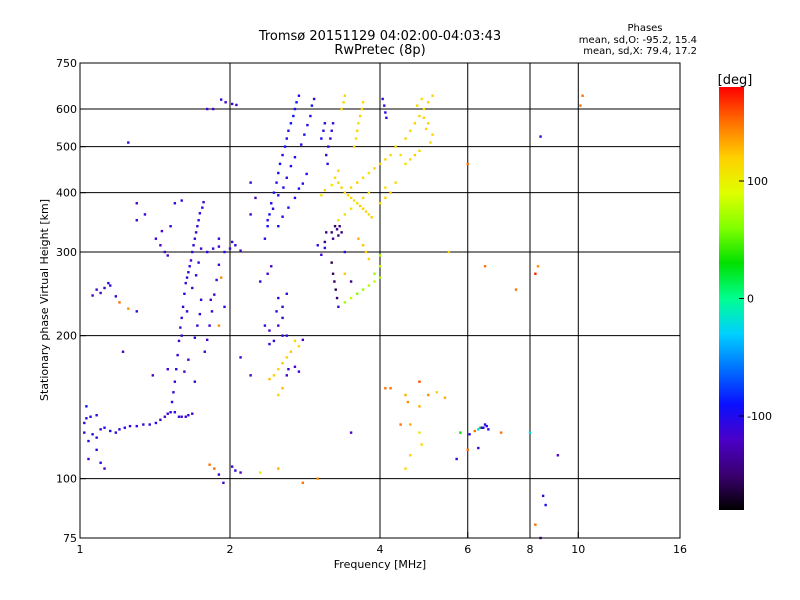 This screenshot has width=800, height=600. Describe the element at coordinates (578, 549) in the screenshot. I see `x-tick-label: 10` at that location.